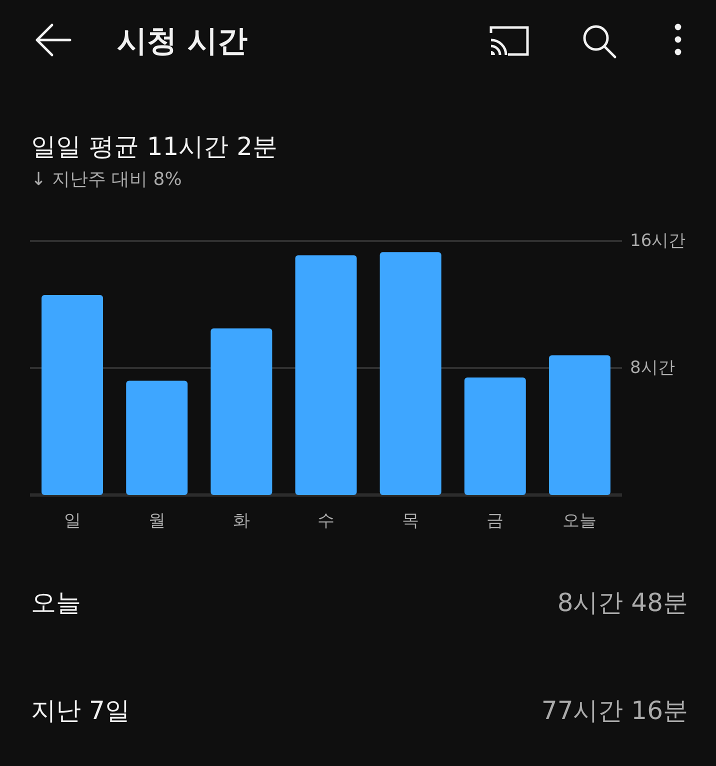 This screenshot has width=716, height=766. Describe the element at coordinates (652, 368) in the screenshot. I see `y-tick-label: 8시간` at that location.